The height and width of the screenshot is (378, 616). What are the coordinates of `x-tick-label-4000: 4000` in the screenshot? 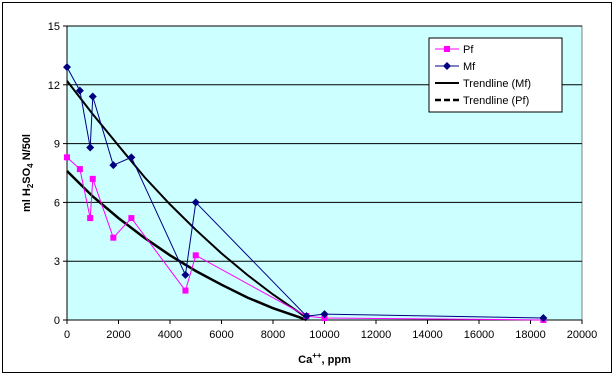 It's located at (170, 335).